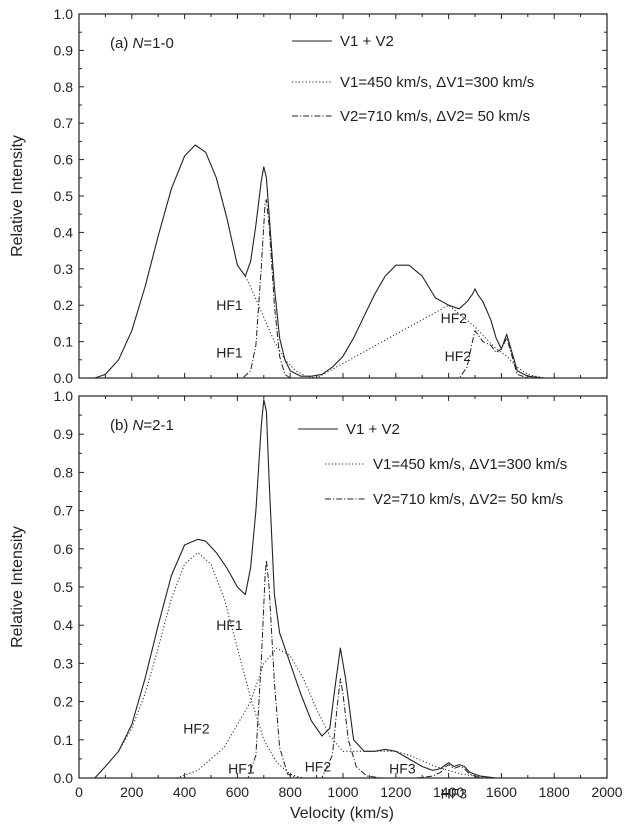 The image size is (627, 834). Describe the element at coordinates (435, 116) in the screenshot. I see `panel-a-legend-item: V2=710 km/s, ΔV2= 50 km/s` at that location.